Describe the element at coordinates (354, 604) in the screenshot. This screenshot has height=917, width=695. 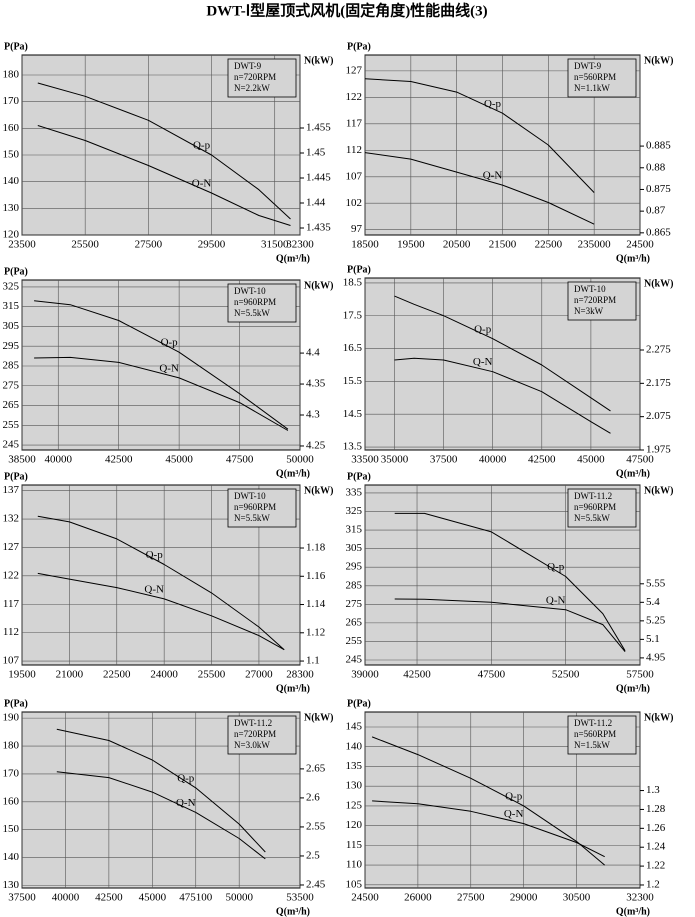
I see `y-tick-label: 275` at that location.